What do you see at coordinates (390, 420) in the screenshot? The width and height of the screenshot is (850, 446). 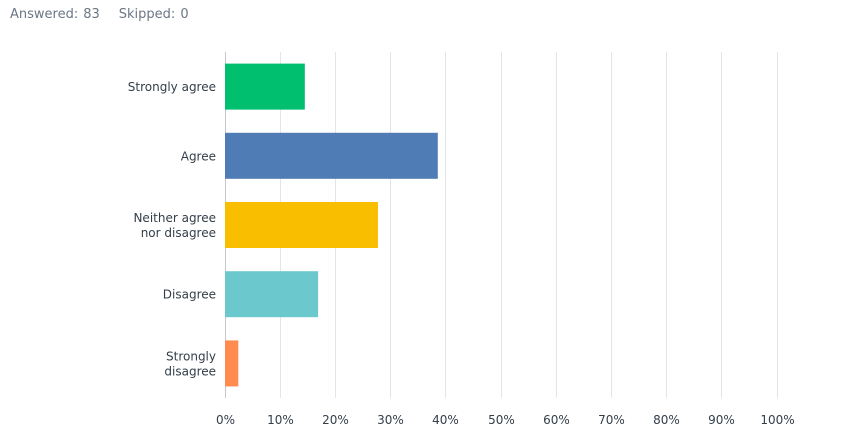 I see `x-tick-label: 30%` at bounding box center [390, 420].